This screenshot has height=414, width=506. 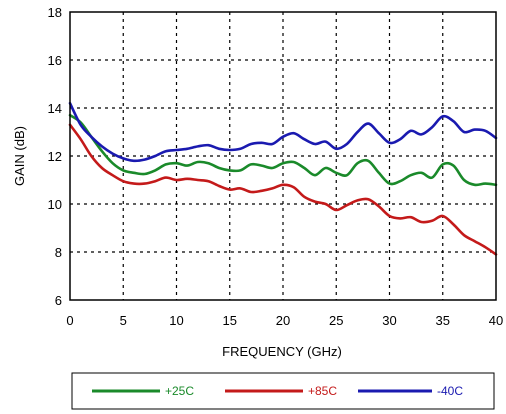 I want to click on series-line-minus-40c, so click(x=283, y=132).